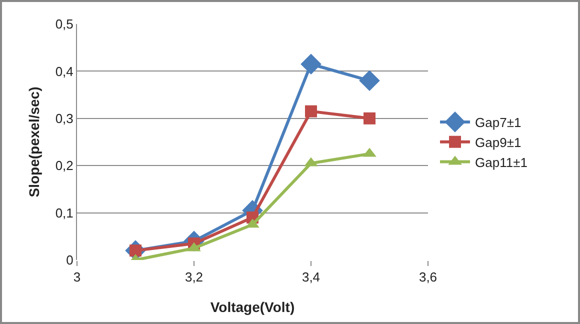 Image resolution: width=580 pixels, height=324 pixels. Describe the element at coordinates (64, 118) in the screenshot. I see `y-tick-label: 0,3` at that location.